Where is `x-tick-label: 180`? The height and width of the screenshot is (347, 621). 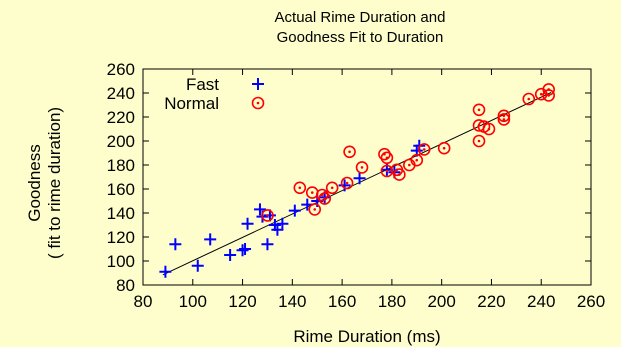 x-tick-label: 180 is located at coordinates (392, 301).